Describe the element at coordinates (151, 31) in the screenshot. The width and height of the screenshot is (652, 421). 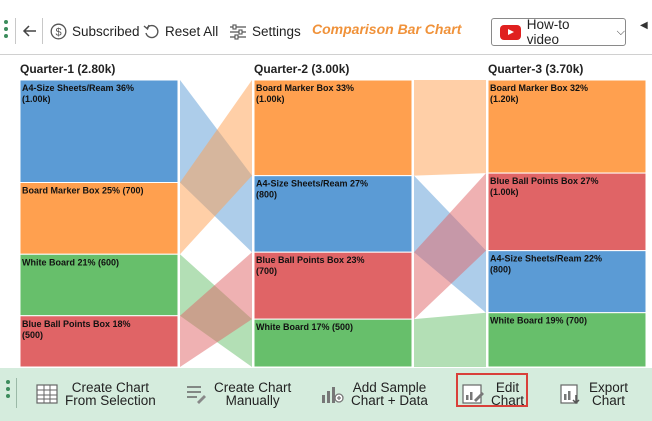
I see `undo-icon` at that location.